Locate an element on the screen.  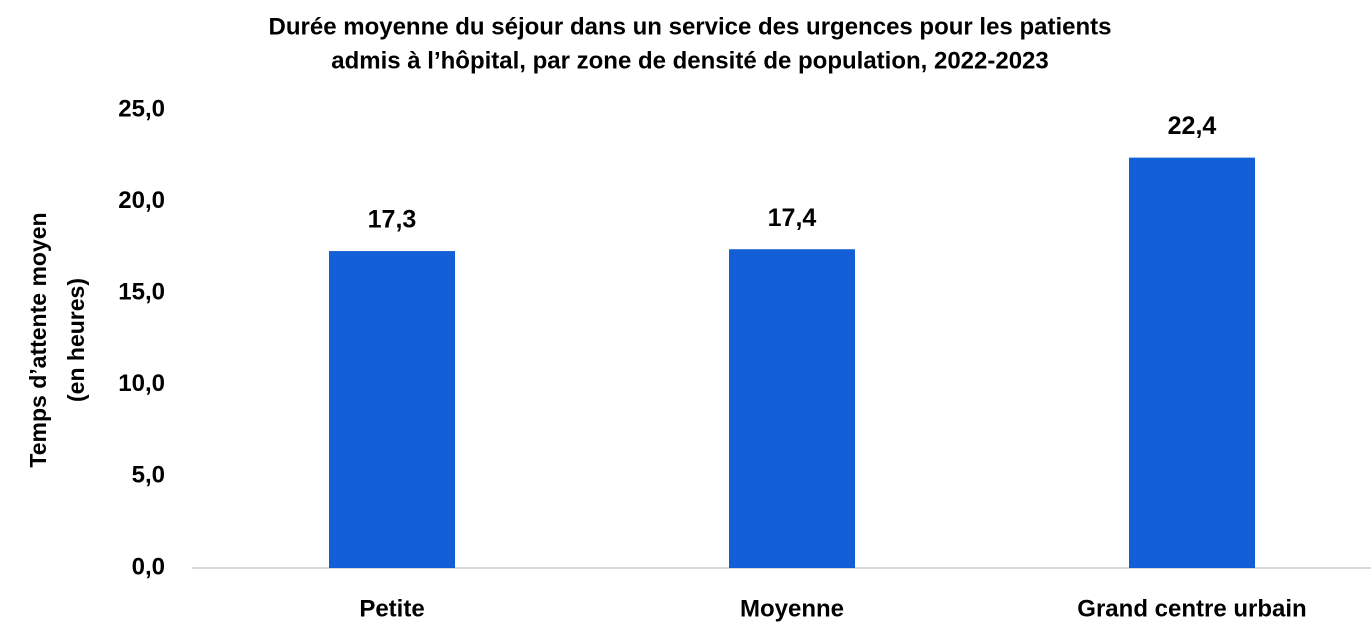
y-axis-label-line: (en heures) is located at coordinates (76, 340).